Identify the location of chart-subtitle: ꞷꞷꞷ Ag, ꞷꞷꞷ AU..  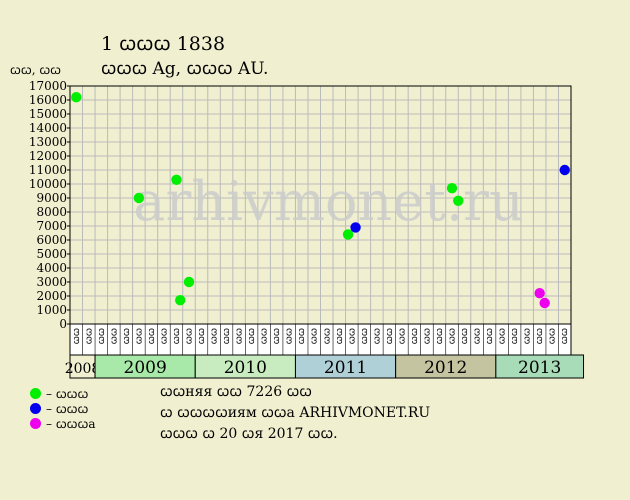
(185, 69).